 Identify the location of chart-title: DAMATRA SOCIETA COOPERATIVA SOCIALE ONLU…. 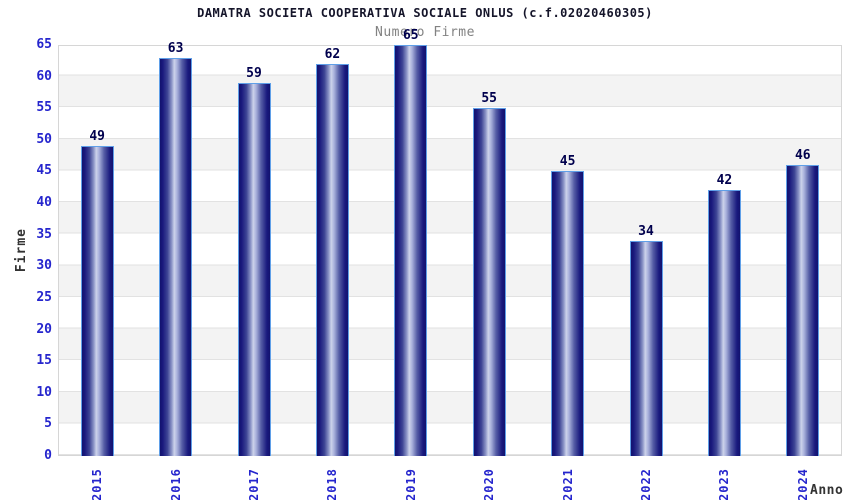
(425, 13).